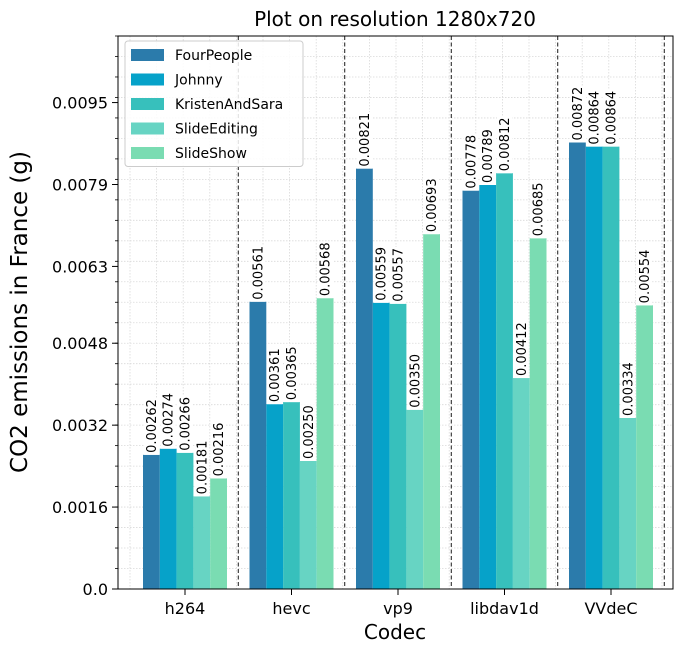 The image size is (685, 653). What do you see at coordinates (186, 424) in the screenshot?
I see `bar-label: 0.00266` at bounding box center [186, 424].